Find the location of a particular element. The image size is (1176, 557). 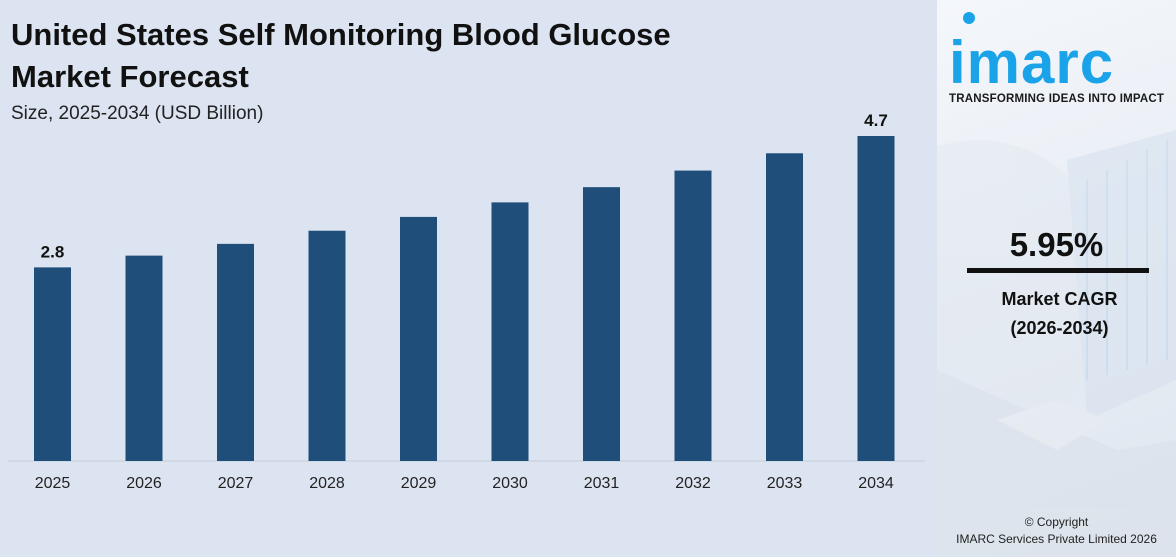

chart-subtitle: Size, 2025-2034 (USD Billion) is located at coordinates (137, 113).